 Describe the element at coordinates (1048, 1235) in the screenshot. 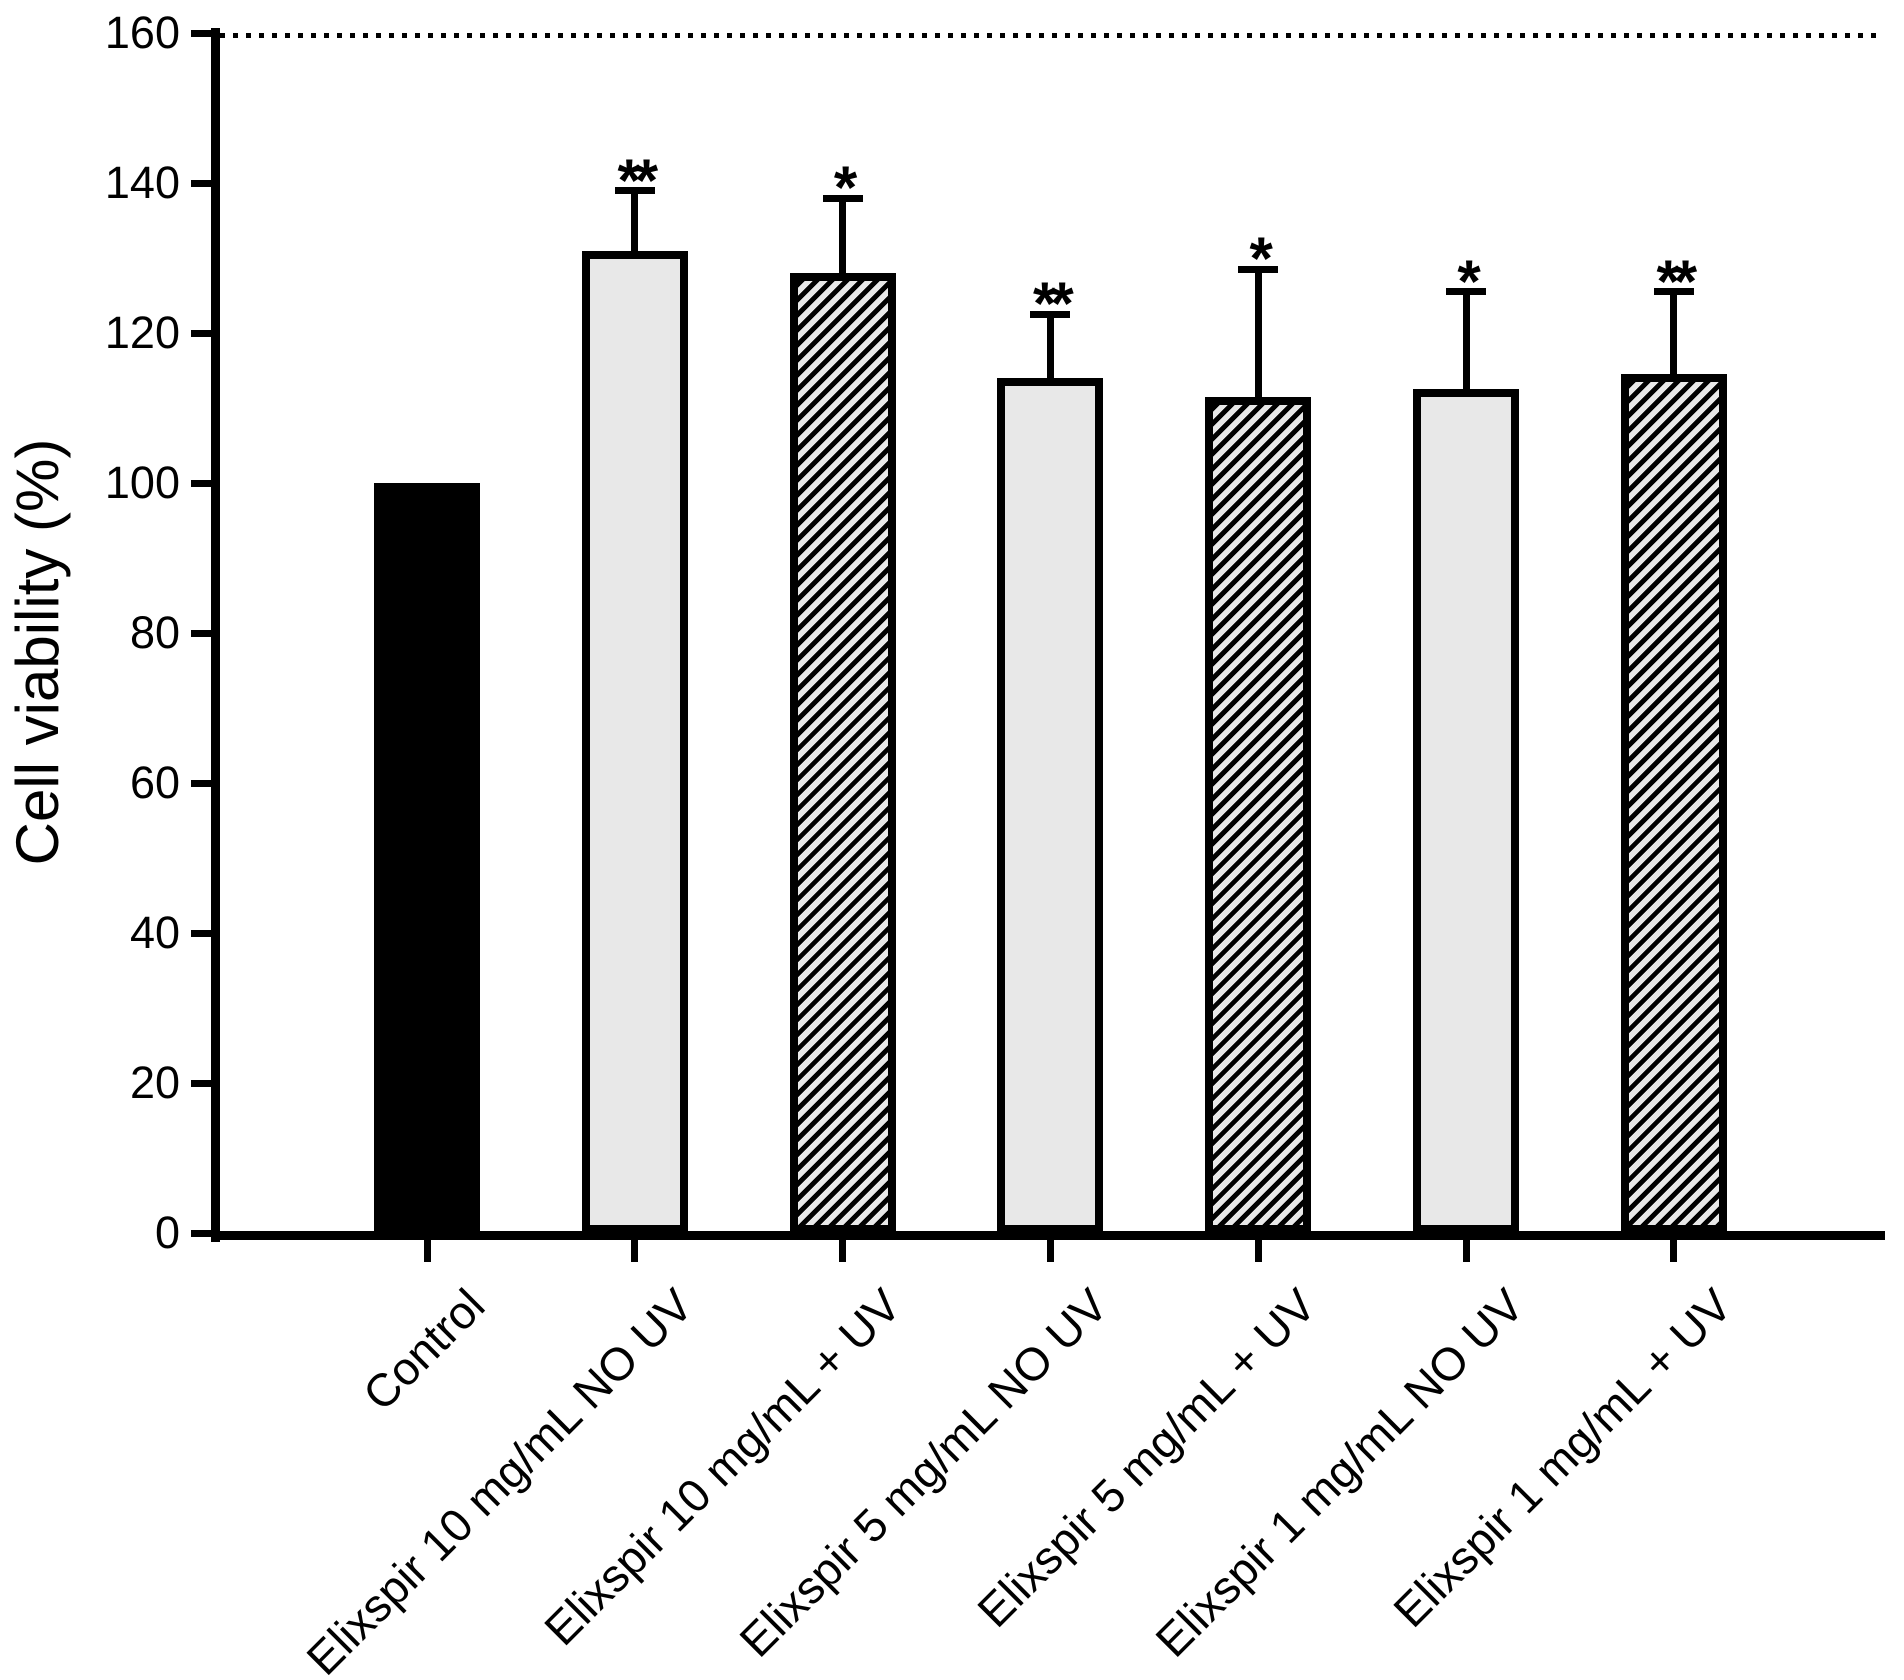

I see `x-axis-line` at that location.